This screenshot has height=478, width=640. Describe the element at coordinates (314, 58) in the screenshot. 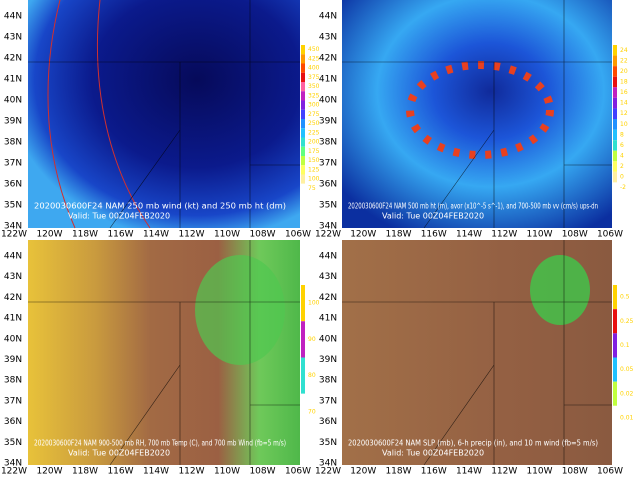

I see `colorbar-label: 425` at that location.